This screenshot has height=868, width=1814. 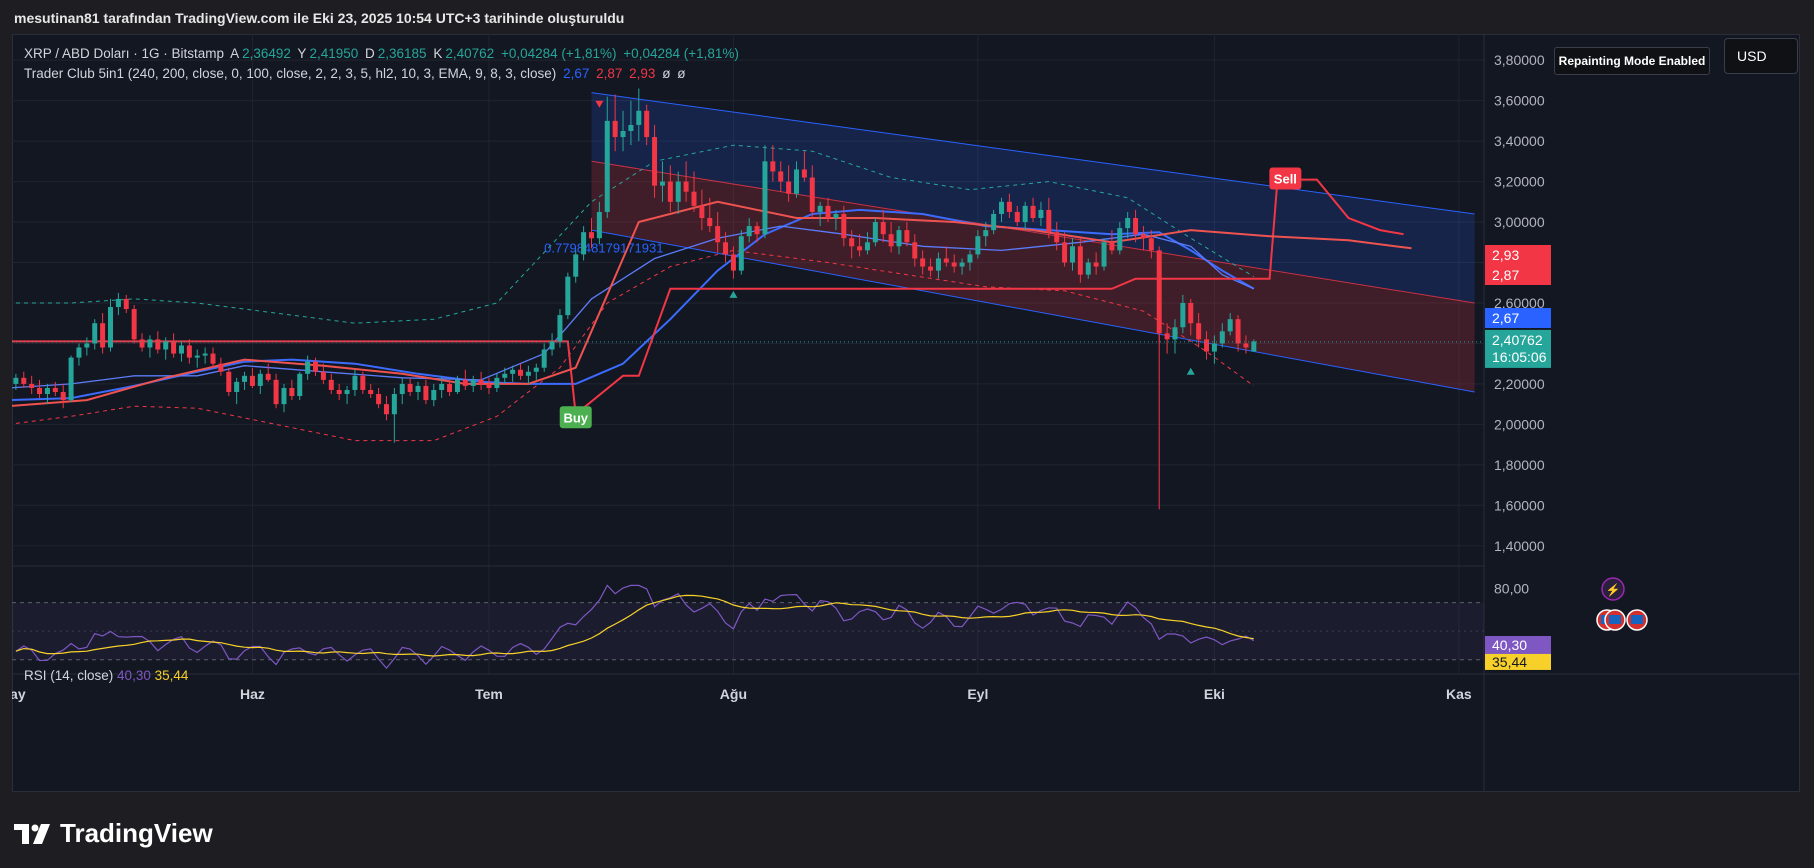 I want to click on channel-mid-line, so click(x=1033, y=232).